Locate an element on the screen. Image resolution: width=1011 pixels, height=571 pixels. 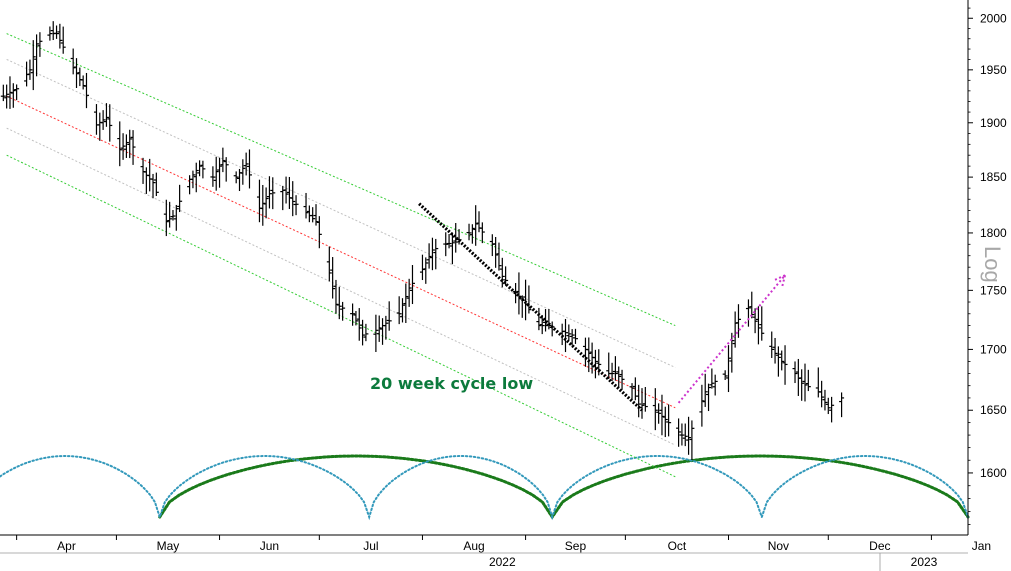
x-tick-label: Nov is located at coordinates (778, 546).